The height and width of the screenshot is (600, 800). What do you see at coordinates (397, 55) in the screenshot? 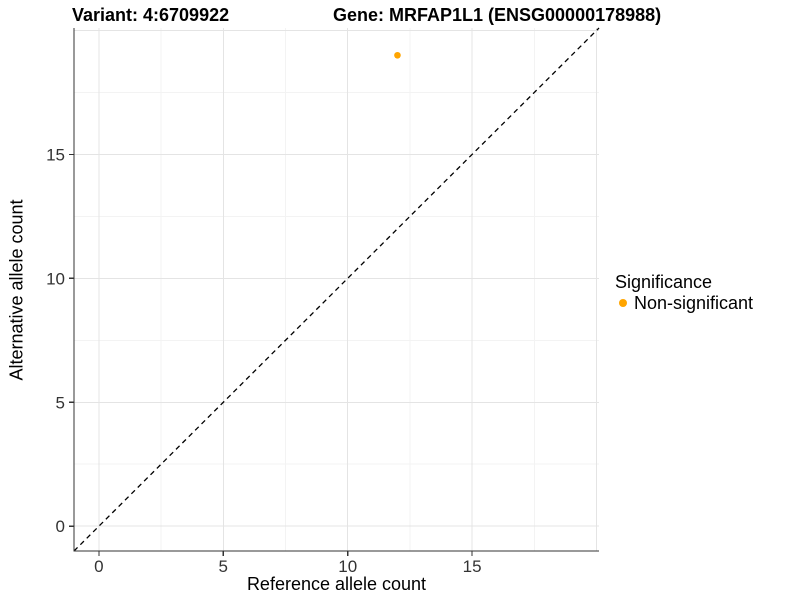
I see `data-point` at bounding box center [397, 55].